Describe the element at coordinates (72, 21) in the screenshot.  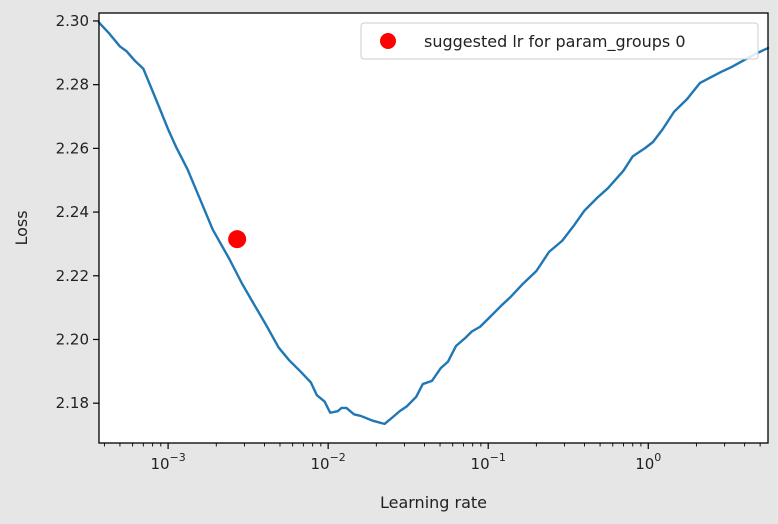
I see `y-tick-label: 2.30` at that location.